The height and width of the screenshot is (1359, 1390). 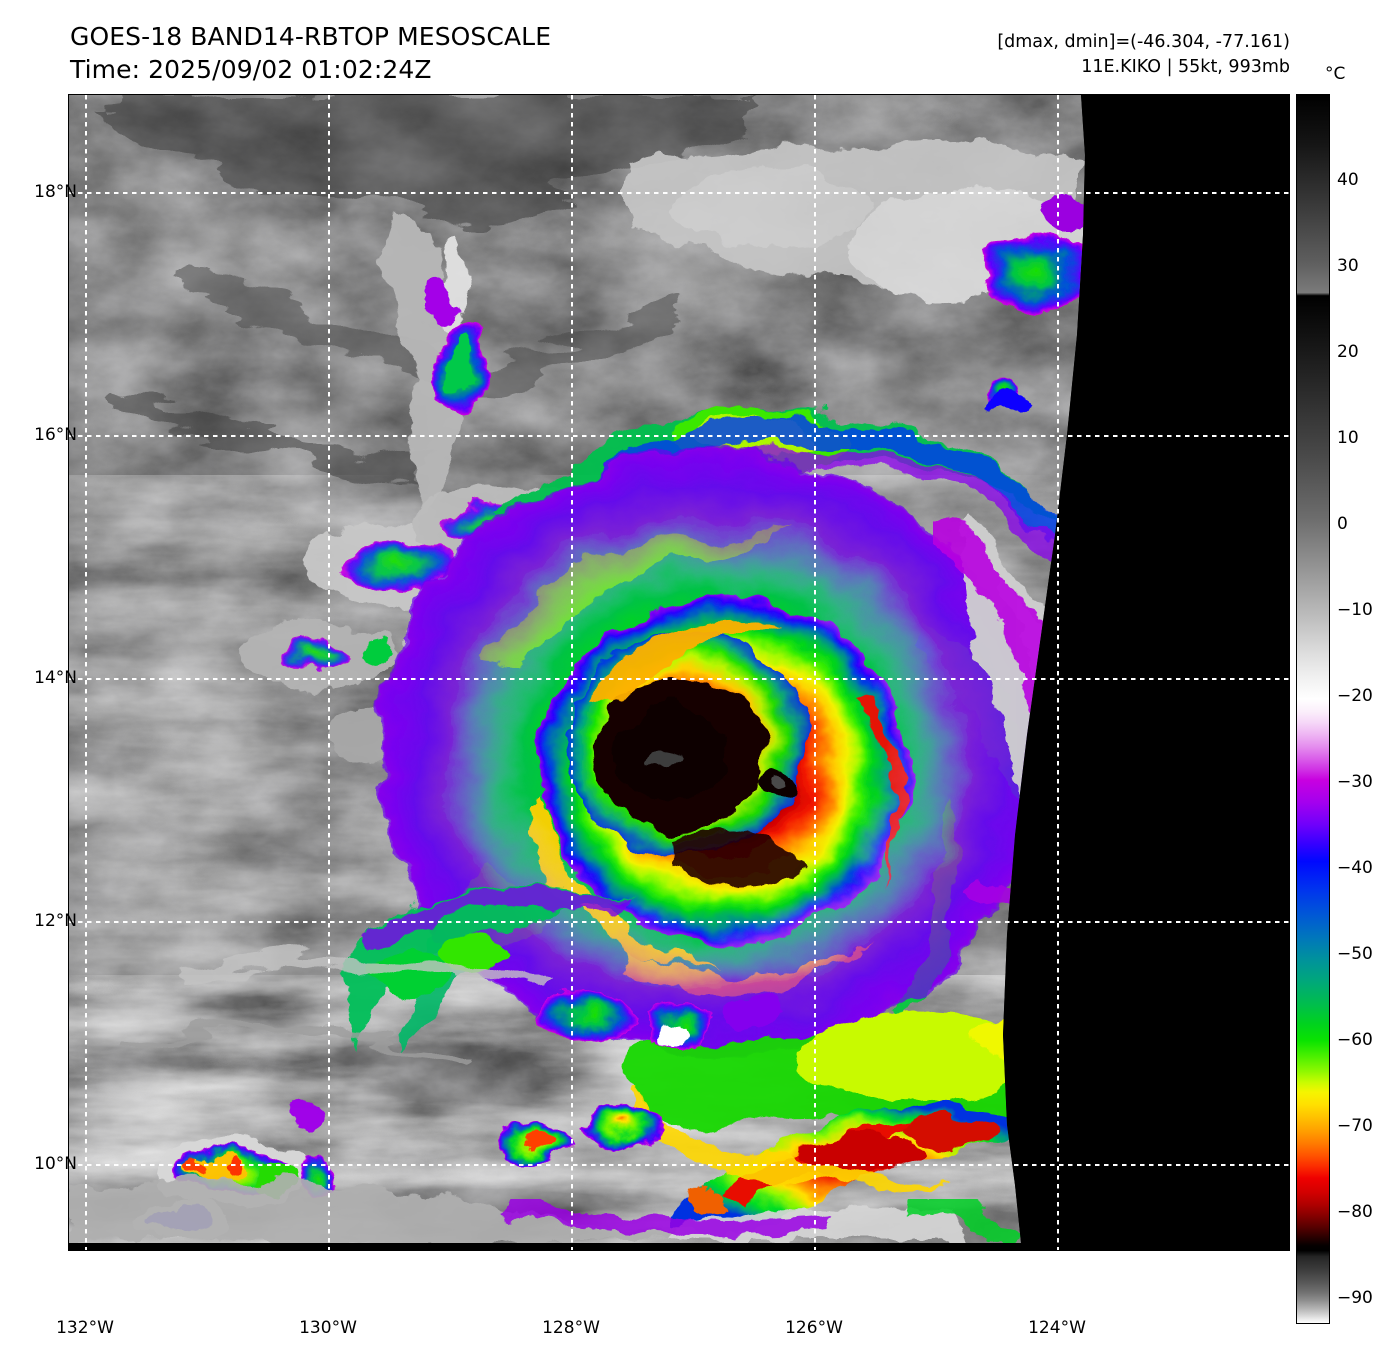 I want to click on storm-info-label: 11E.KIKO | 55kt, 993mb, so click(x=1185, y=66).